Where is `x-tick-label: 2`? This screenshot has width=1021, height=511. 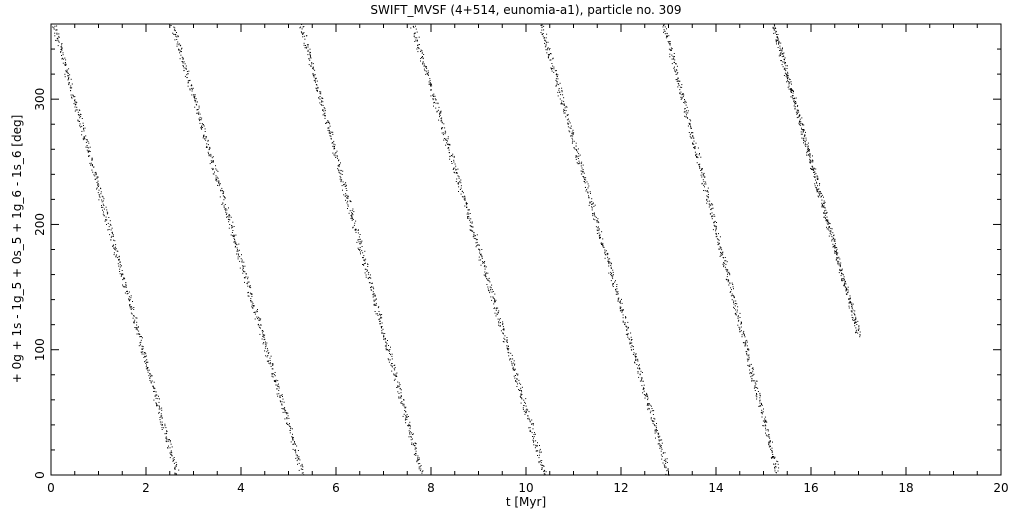
x-tick-label: 2 is located at coordinates (146, 488).